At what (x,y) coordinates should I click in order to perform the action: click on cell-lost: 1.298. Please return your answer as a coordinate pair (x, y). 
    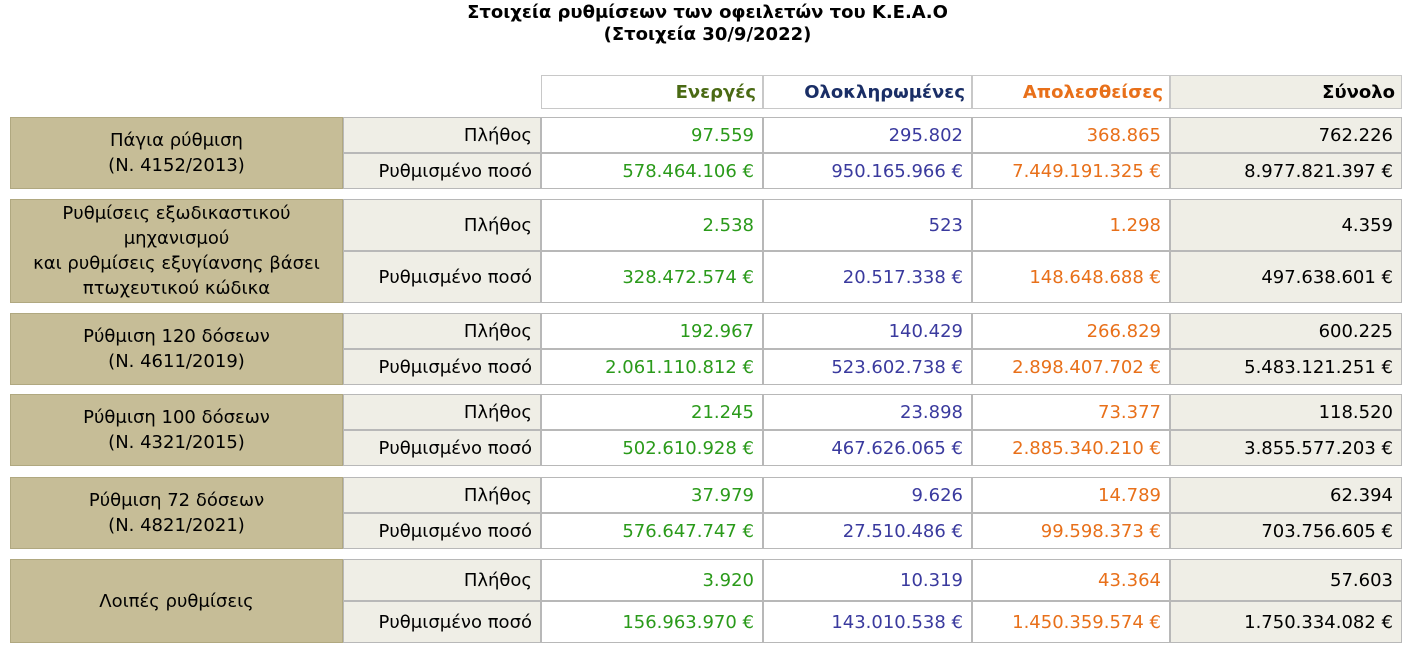
    Looking at the image, I should click on (1071, 225).